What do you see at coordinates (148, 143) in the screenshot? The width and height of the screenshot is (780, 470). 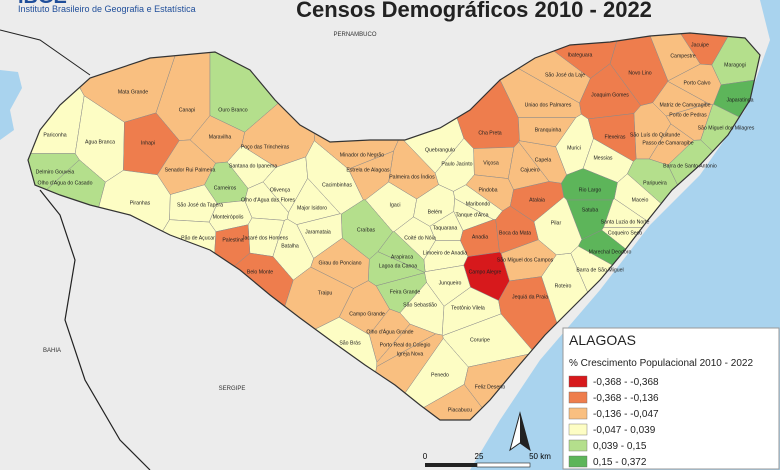 I see `municipality-label: Inhapi` at bounding box center [148, 143].